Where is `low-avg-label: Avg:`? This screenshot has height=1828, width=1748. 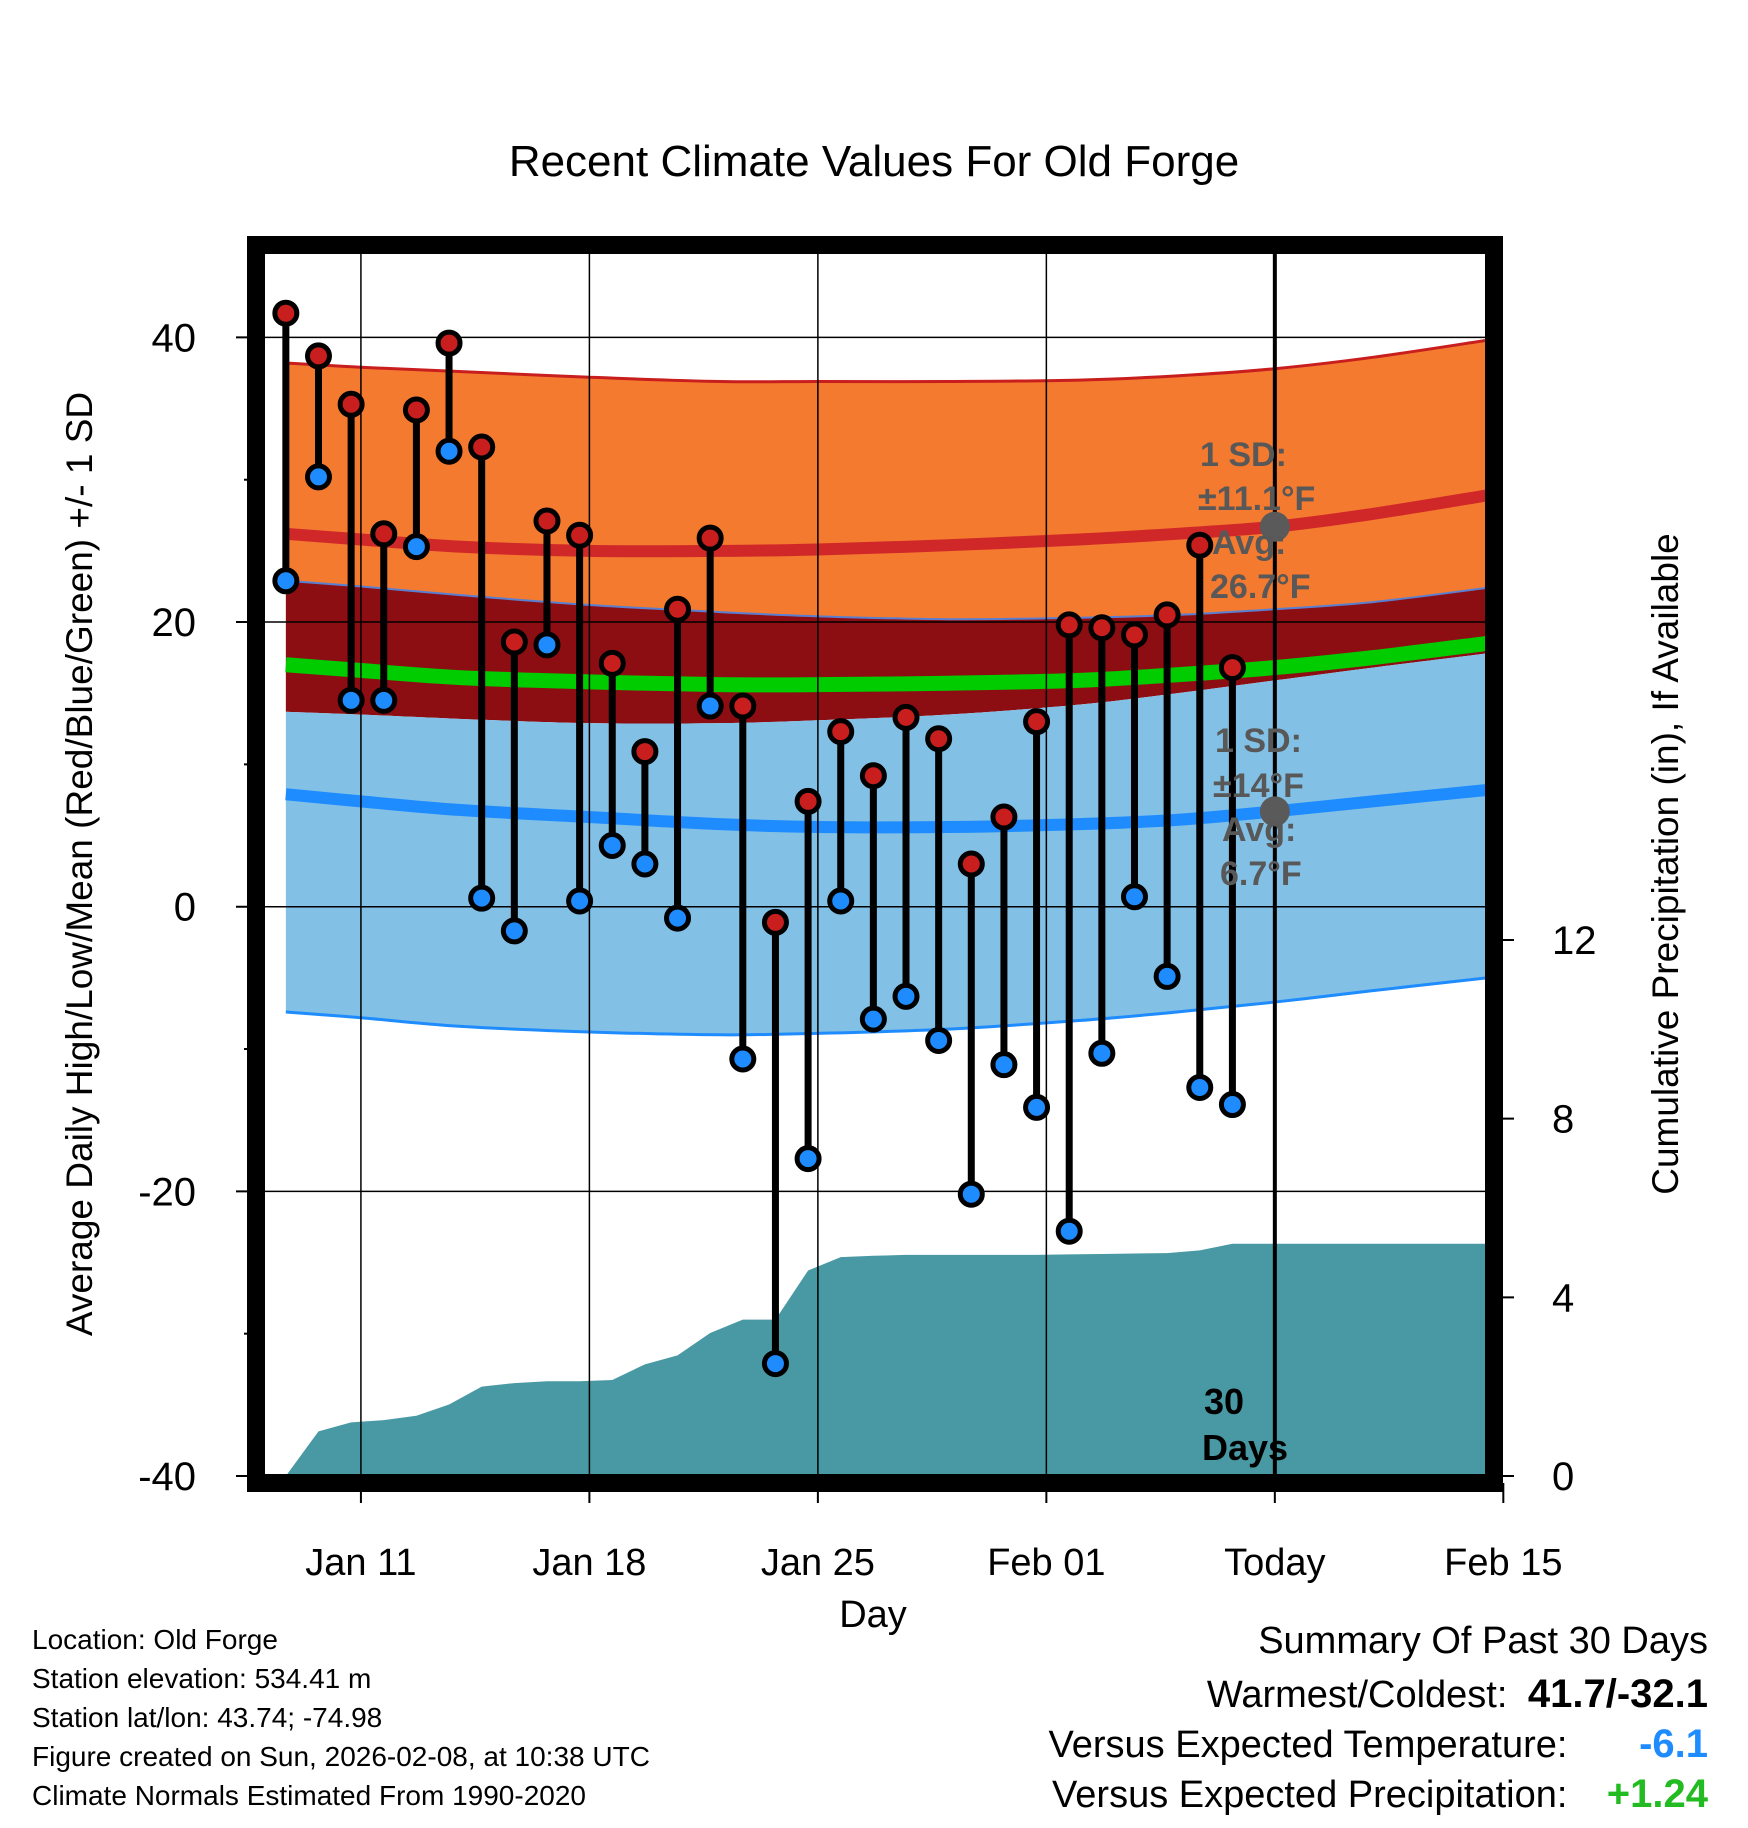
low-avg-label: Avg: is located at coordinates (1259, 830).